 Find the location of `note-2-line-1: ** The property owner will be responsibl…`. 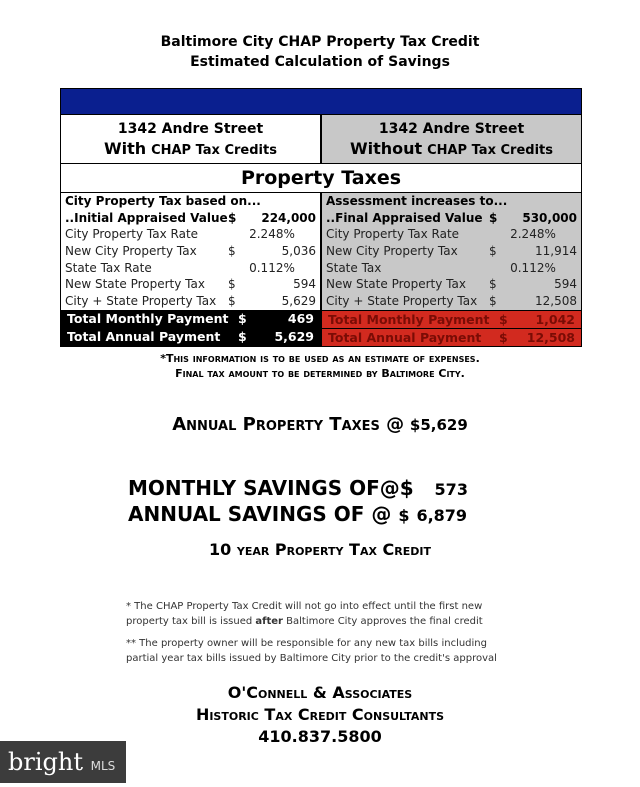

note-2-line-1: ** The property owner will be responsibl… is located at coordinates (306, 643).